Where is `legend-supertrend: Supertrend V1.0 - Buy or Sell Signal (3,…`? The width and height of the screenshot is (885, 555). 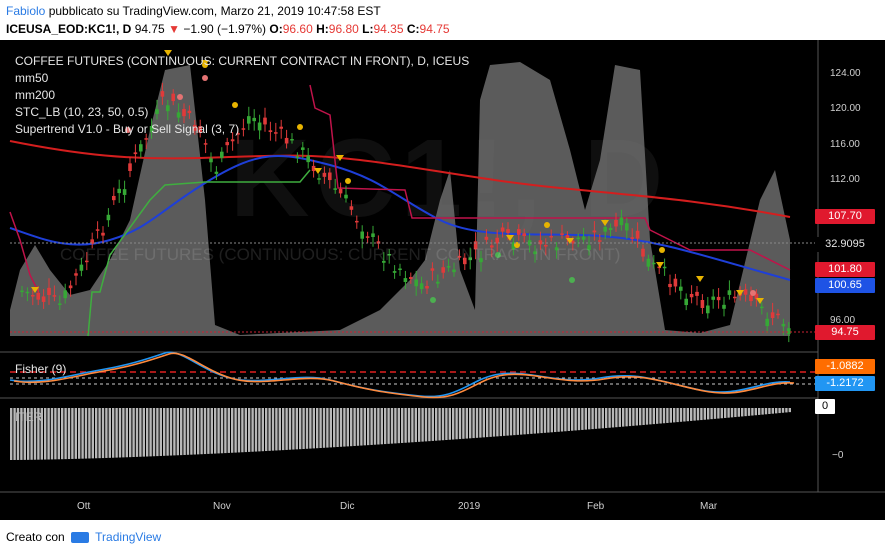
legend-supertrend: Supertrend V1.0 - Buy or Sell Signal (3,… is located at coordinates (127, 129).